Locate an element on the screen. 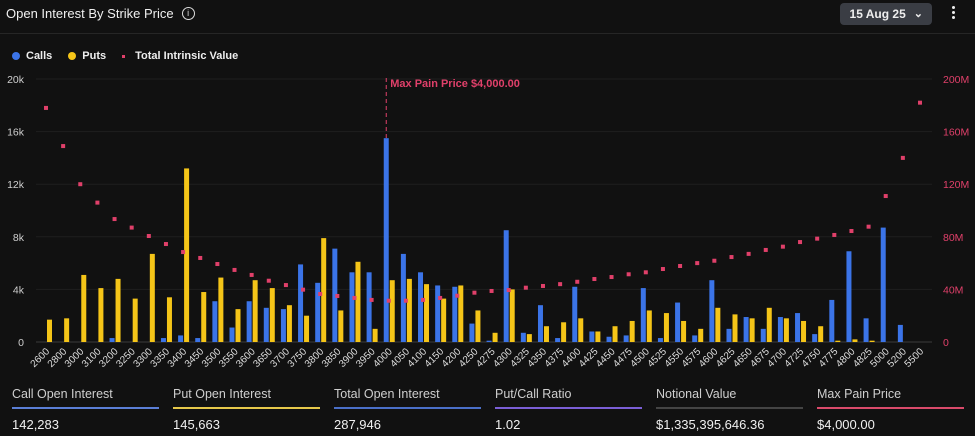 This screenshot has width=975, height=436. legend-intrinsic: Total Intrinsic Value is located at coordinates (180, 56).